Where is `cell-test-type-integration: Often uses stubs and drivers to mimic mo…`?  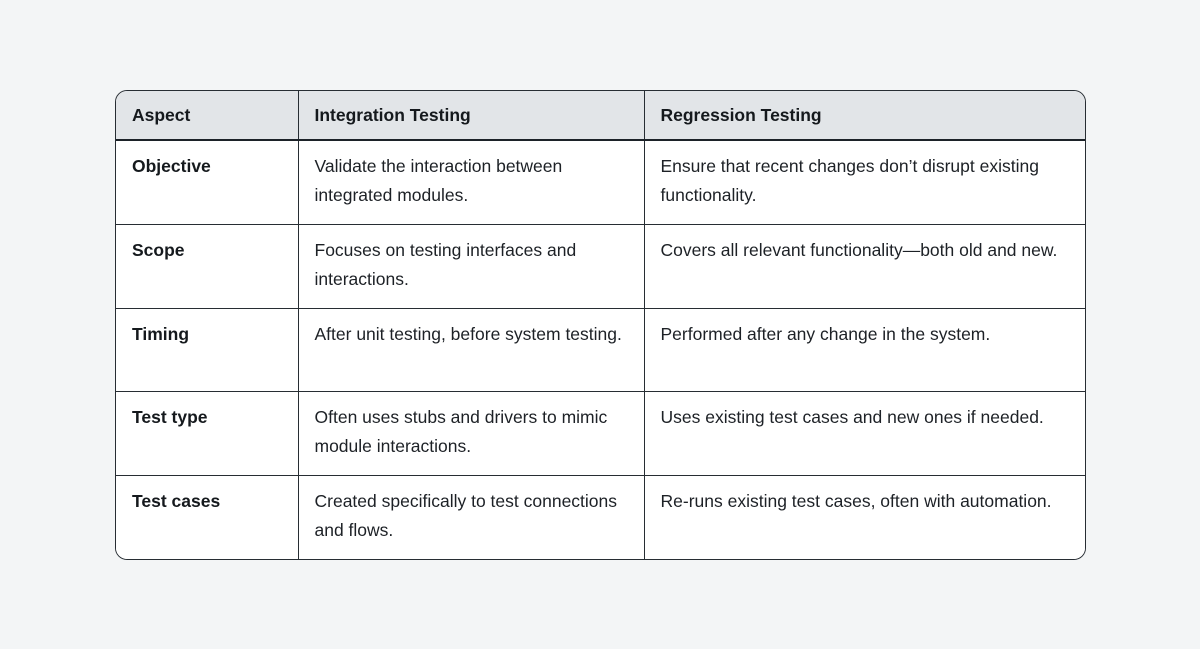 cell-test-type-integration: Often uses stubs and drivers to mimic mo… is located at coordinates (470, 433).